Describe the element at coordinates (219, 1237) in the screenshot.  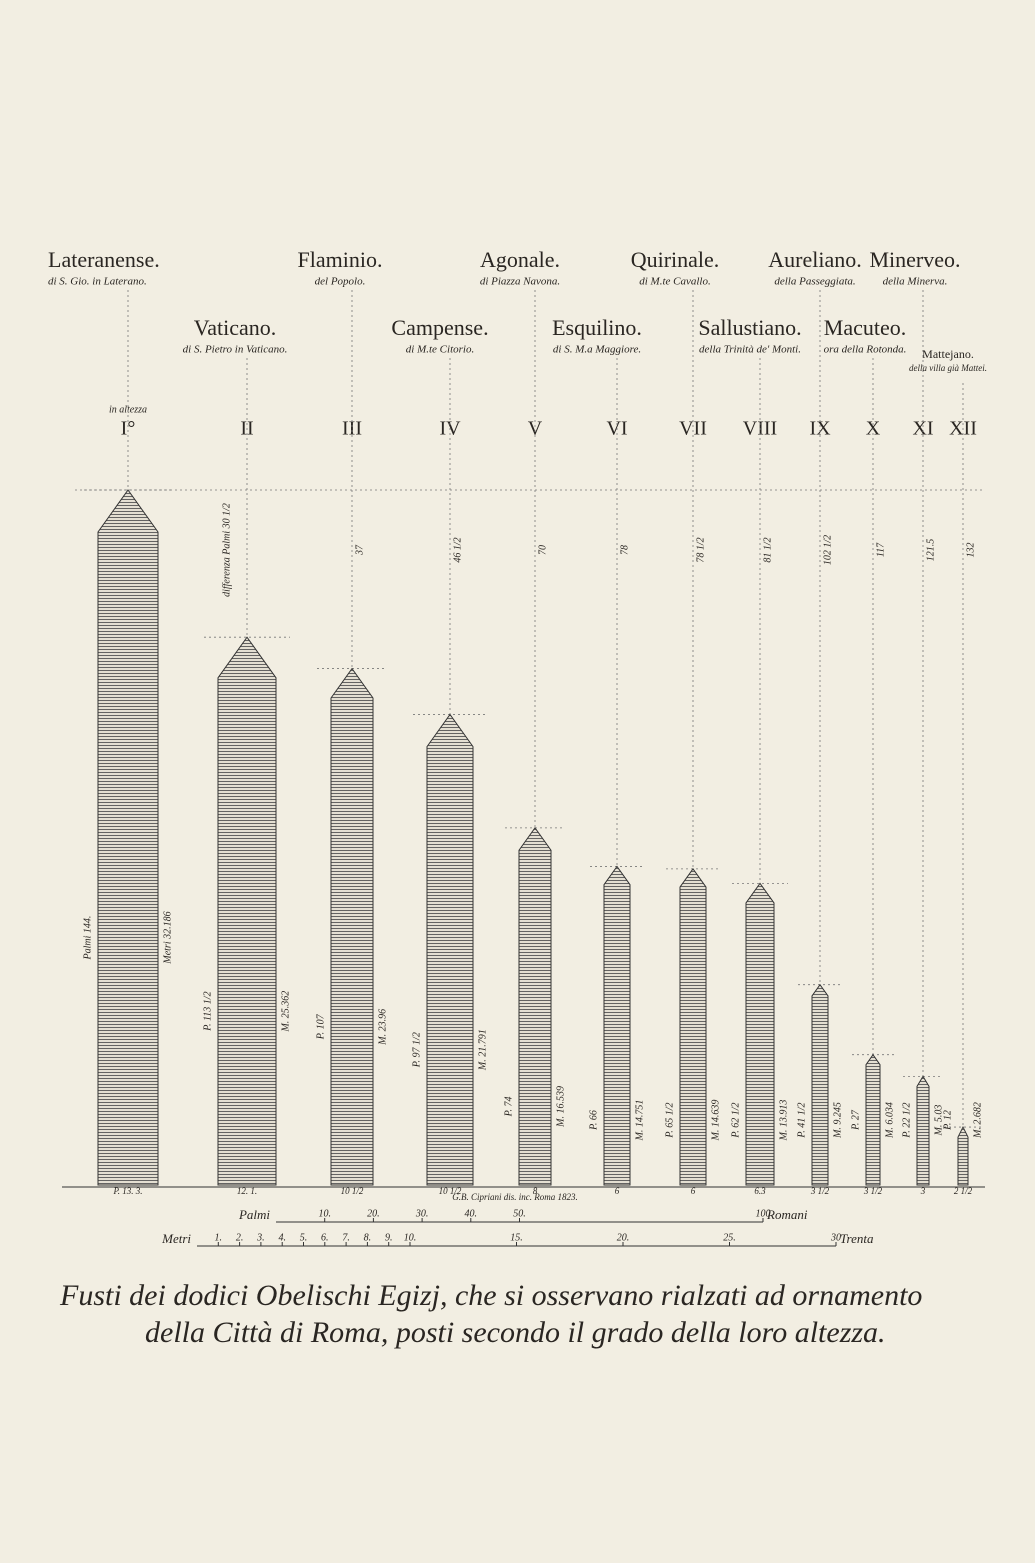
I see `scale-tick-label: 1.` at that location.